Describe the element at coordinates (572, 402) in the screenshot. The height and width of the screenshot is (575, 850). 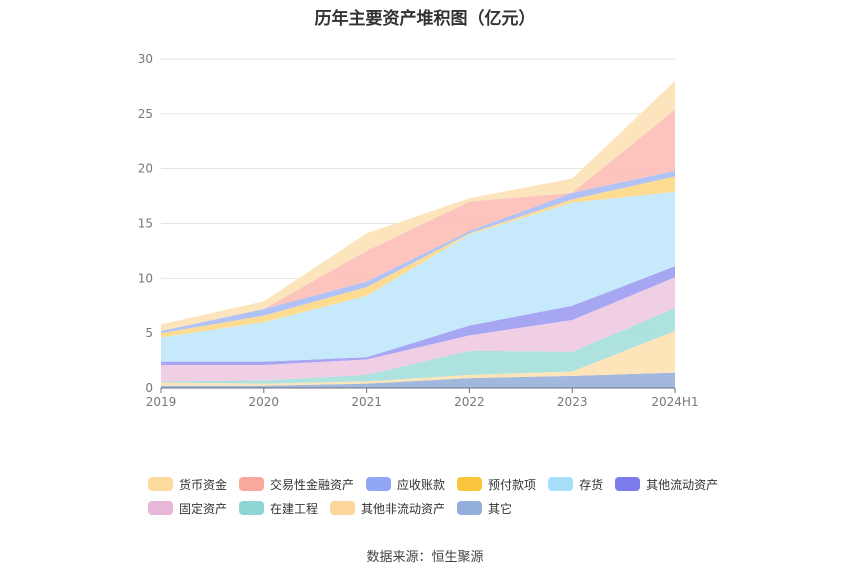
I see `x-tick-label: 2023` at that location.